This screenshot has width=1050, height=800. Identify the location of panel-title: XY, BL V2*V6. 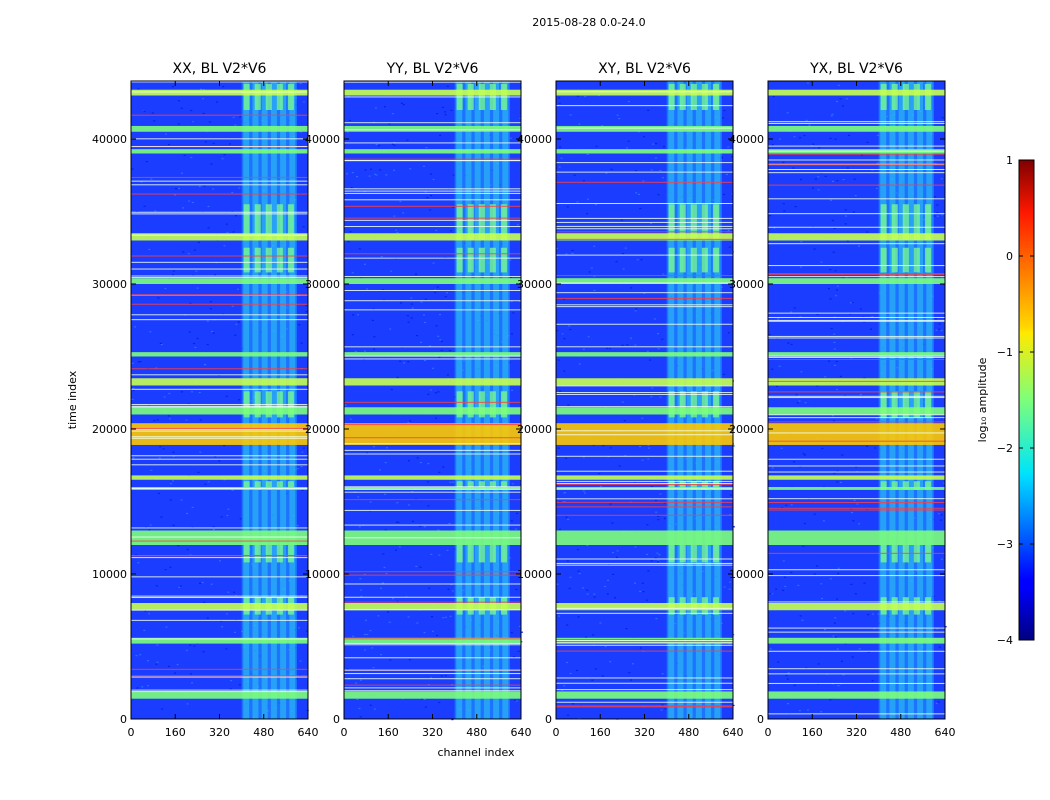
(644, 69).